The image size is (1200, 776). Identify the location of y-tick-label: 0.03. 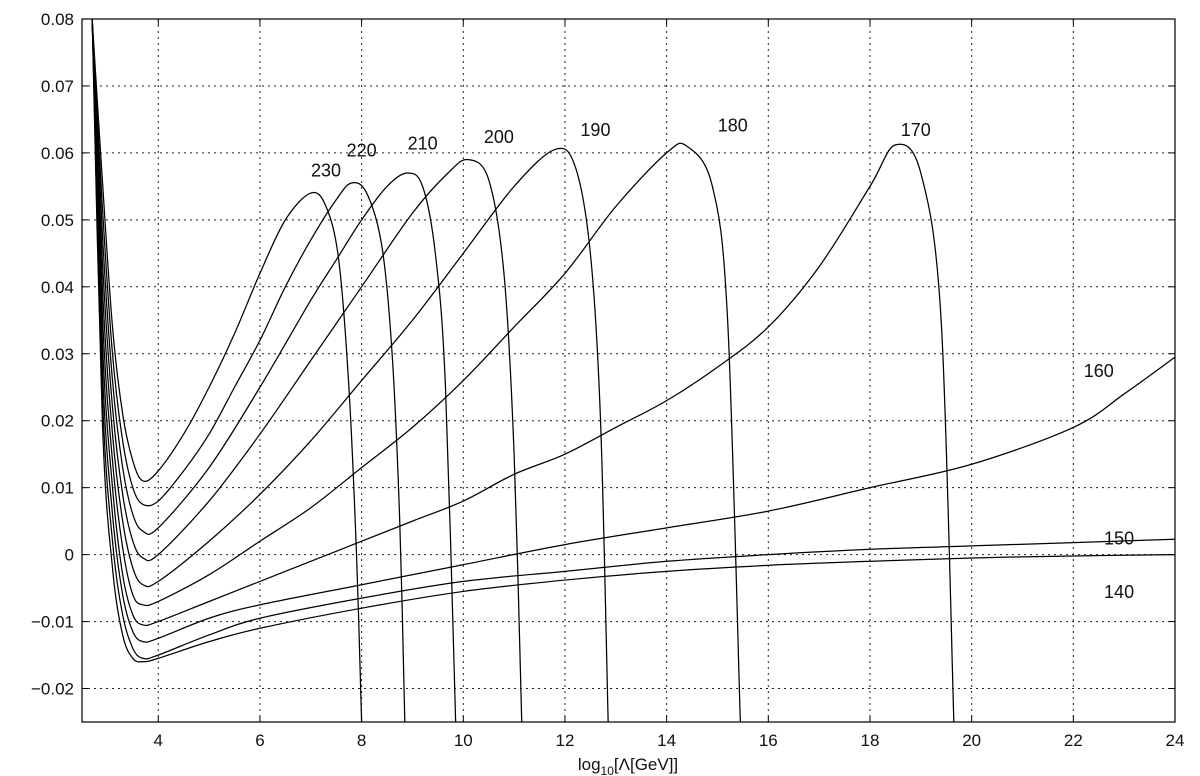
(57, 354).